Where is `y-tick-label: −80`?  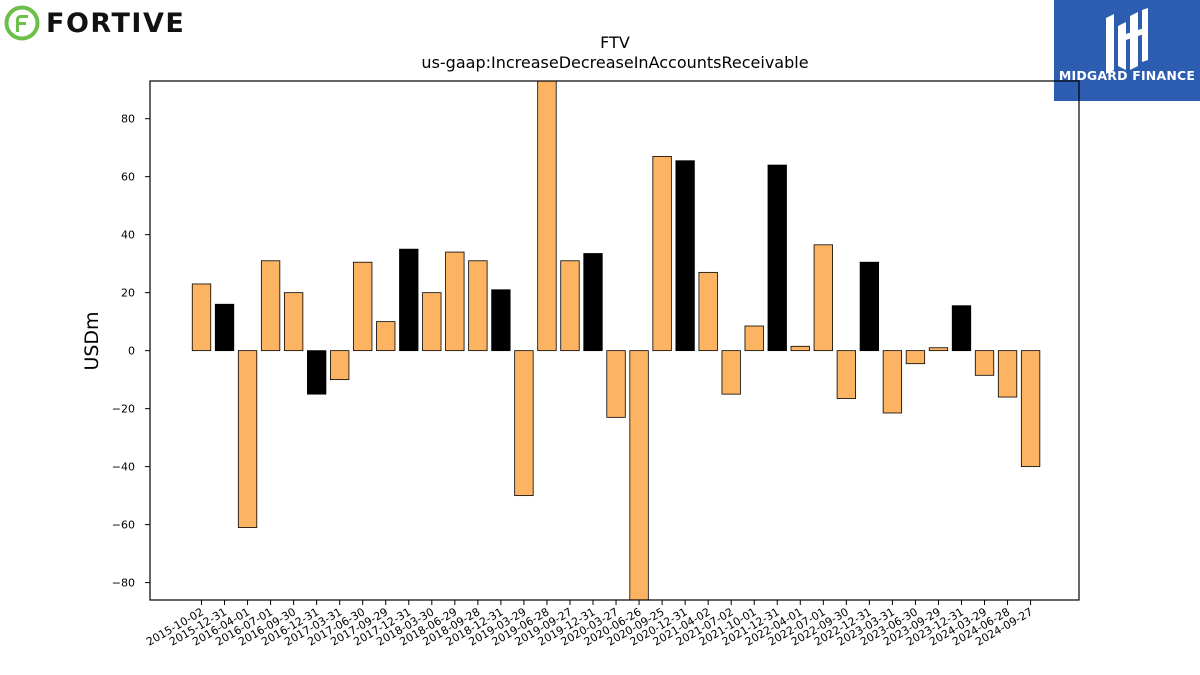
y-tick-label: −80 is located at coordinates (123, 583).